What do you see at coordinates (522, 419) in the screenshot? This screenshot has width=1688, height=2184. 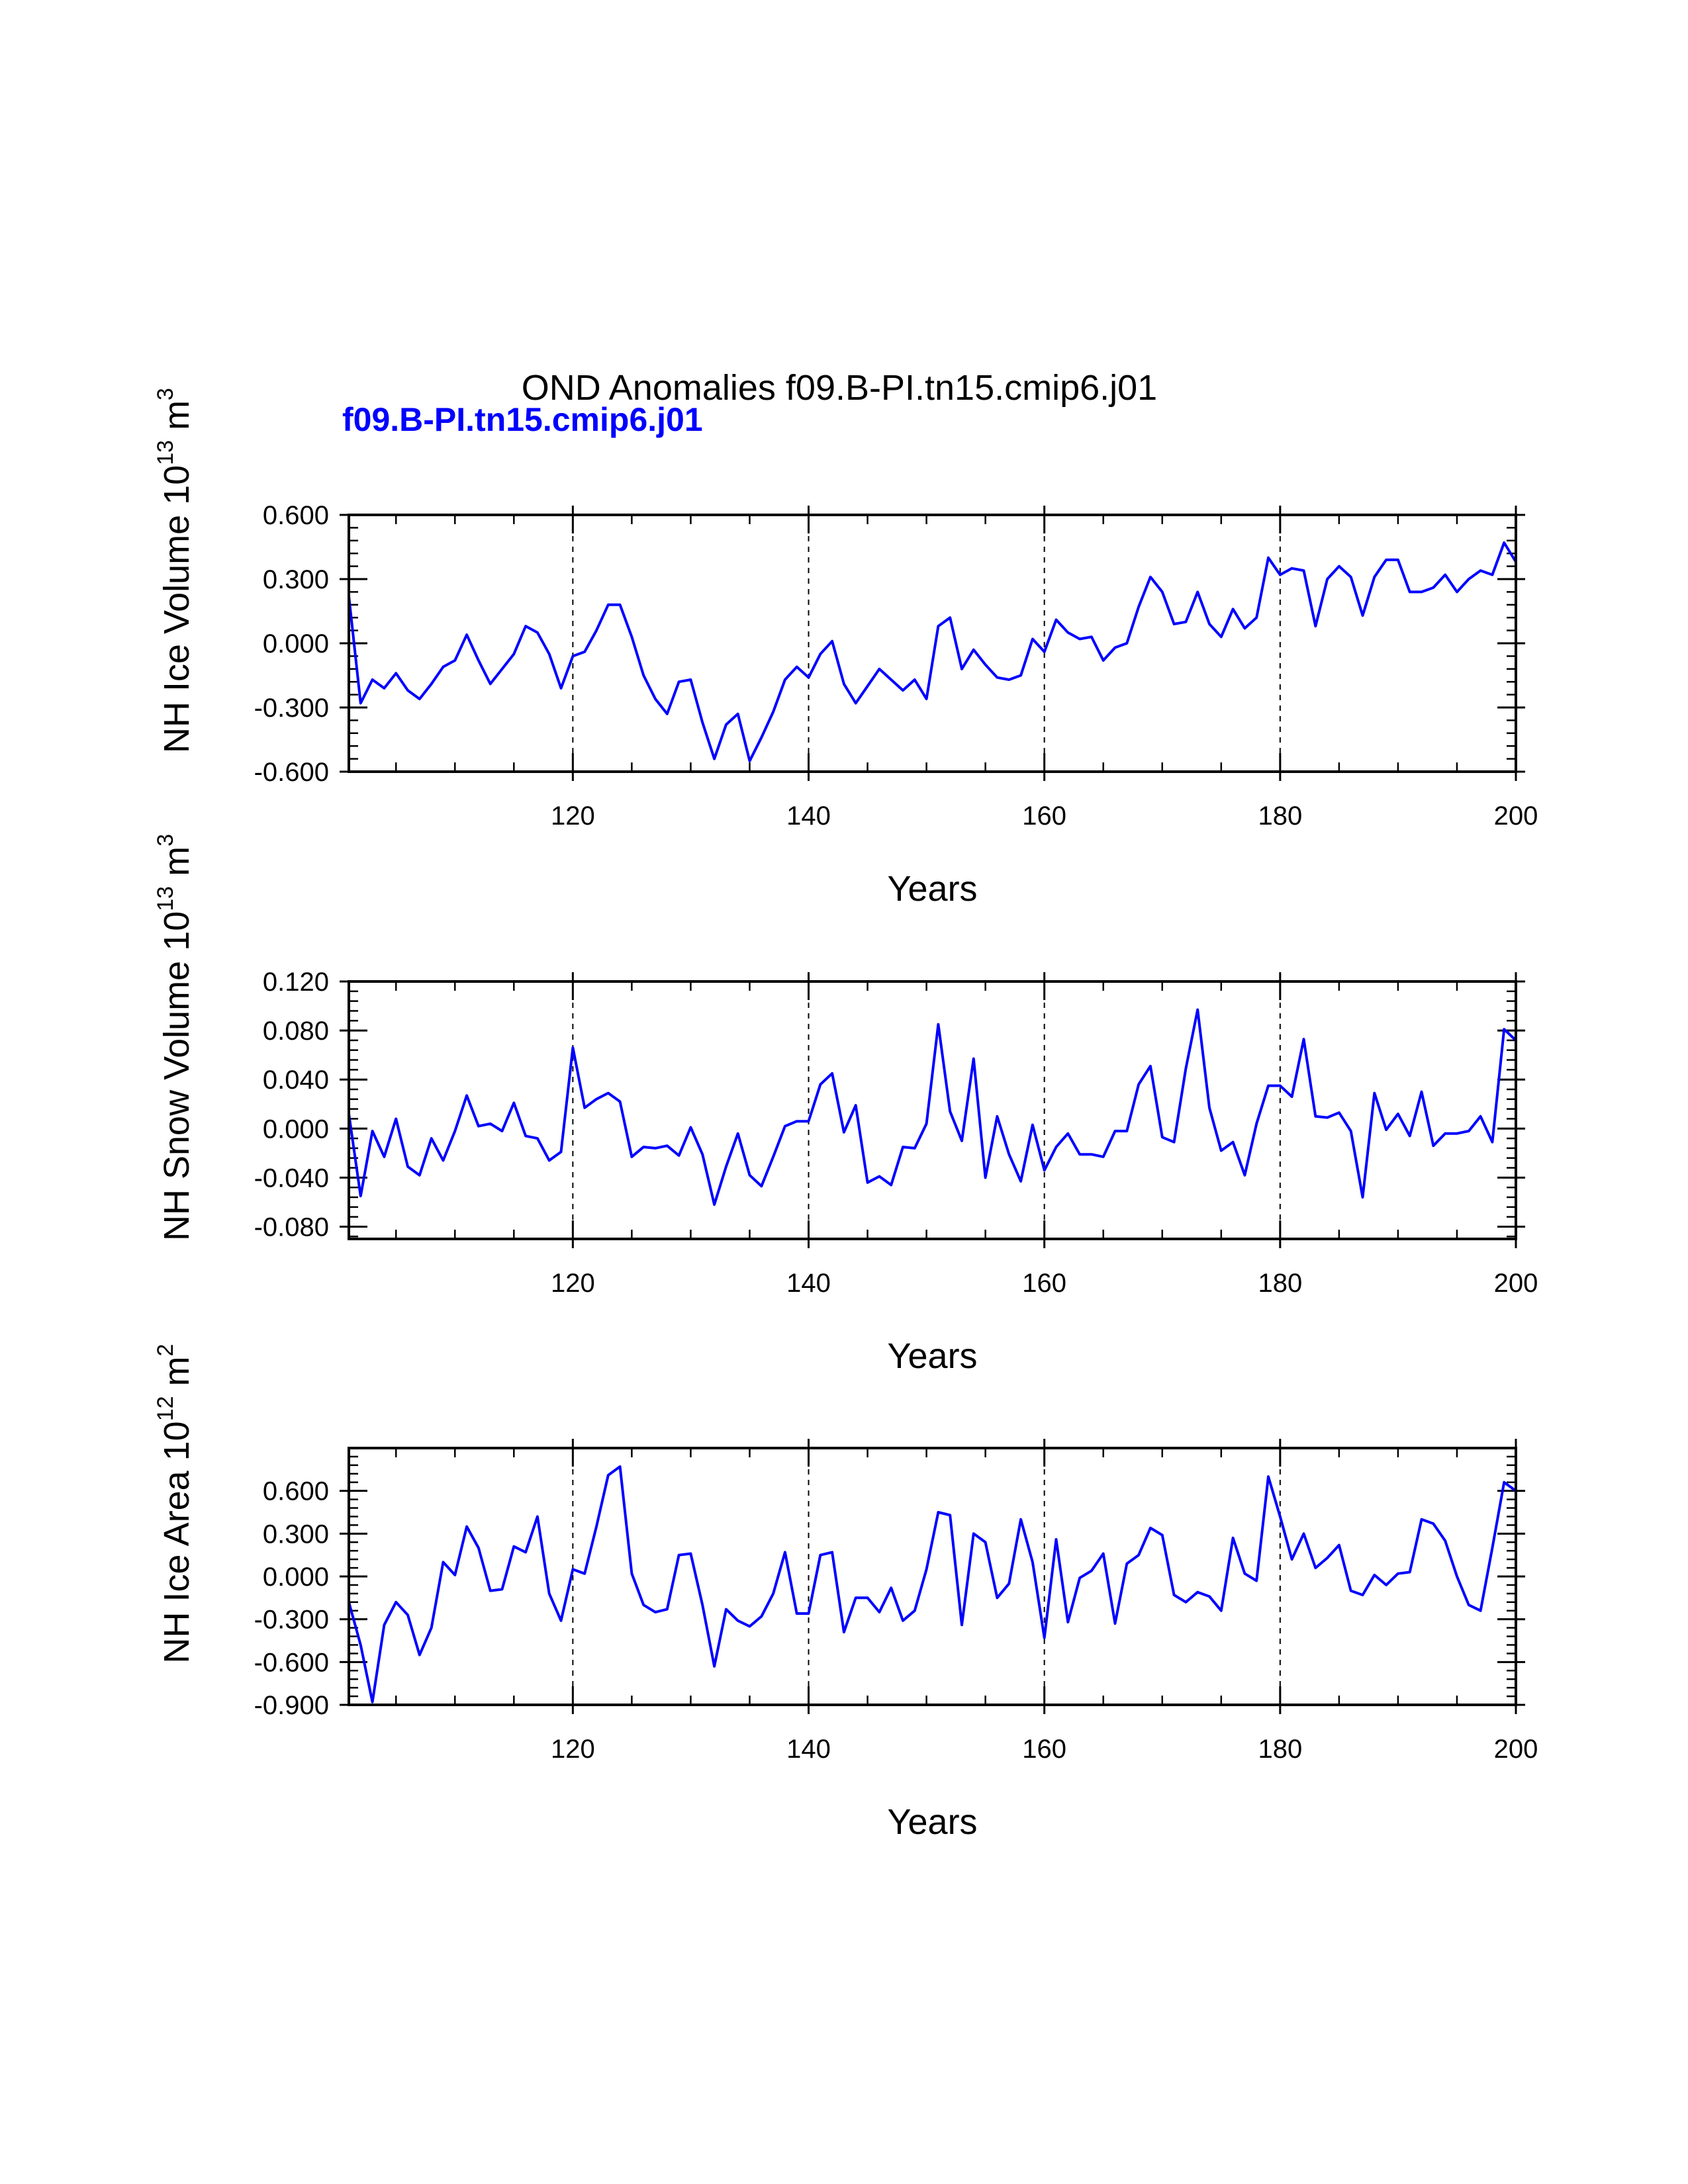 I see `figure-subtitle: f09.B-PI.tn15.cmip6.j01` at bounding box center [522, 419].